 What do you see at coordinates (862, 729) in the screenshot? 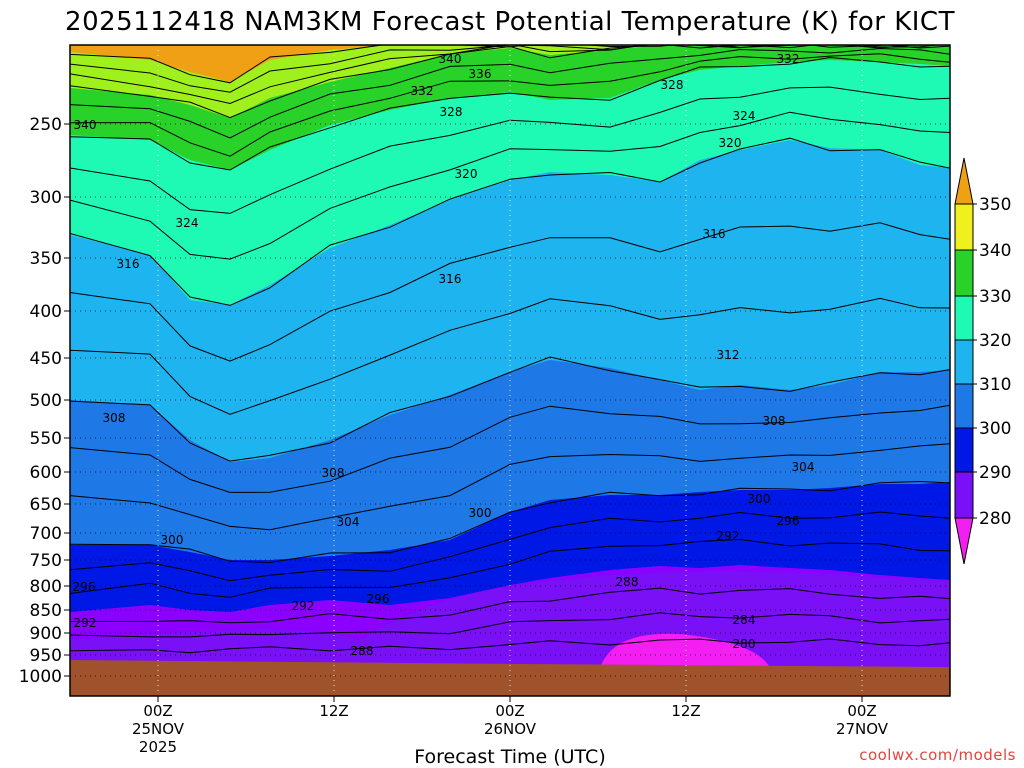
I see `x-tick-label: 27NOV` at bounding box center [862, 729].